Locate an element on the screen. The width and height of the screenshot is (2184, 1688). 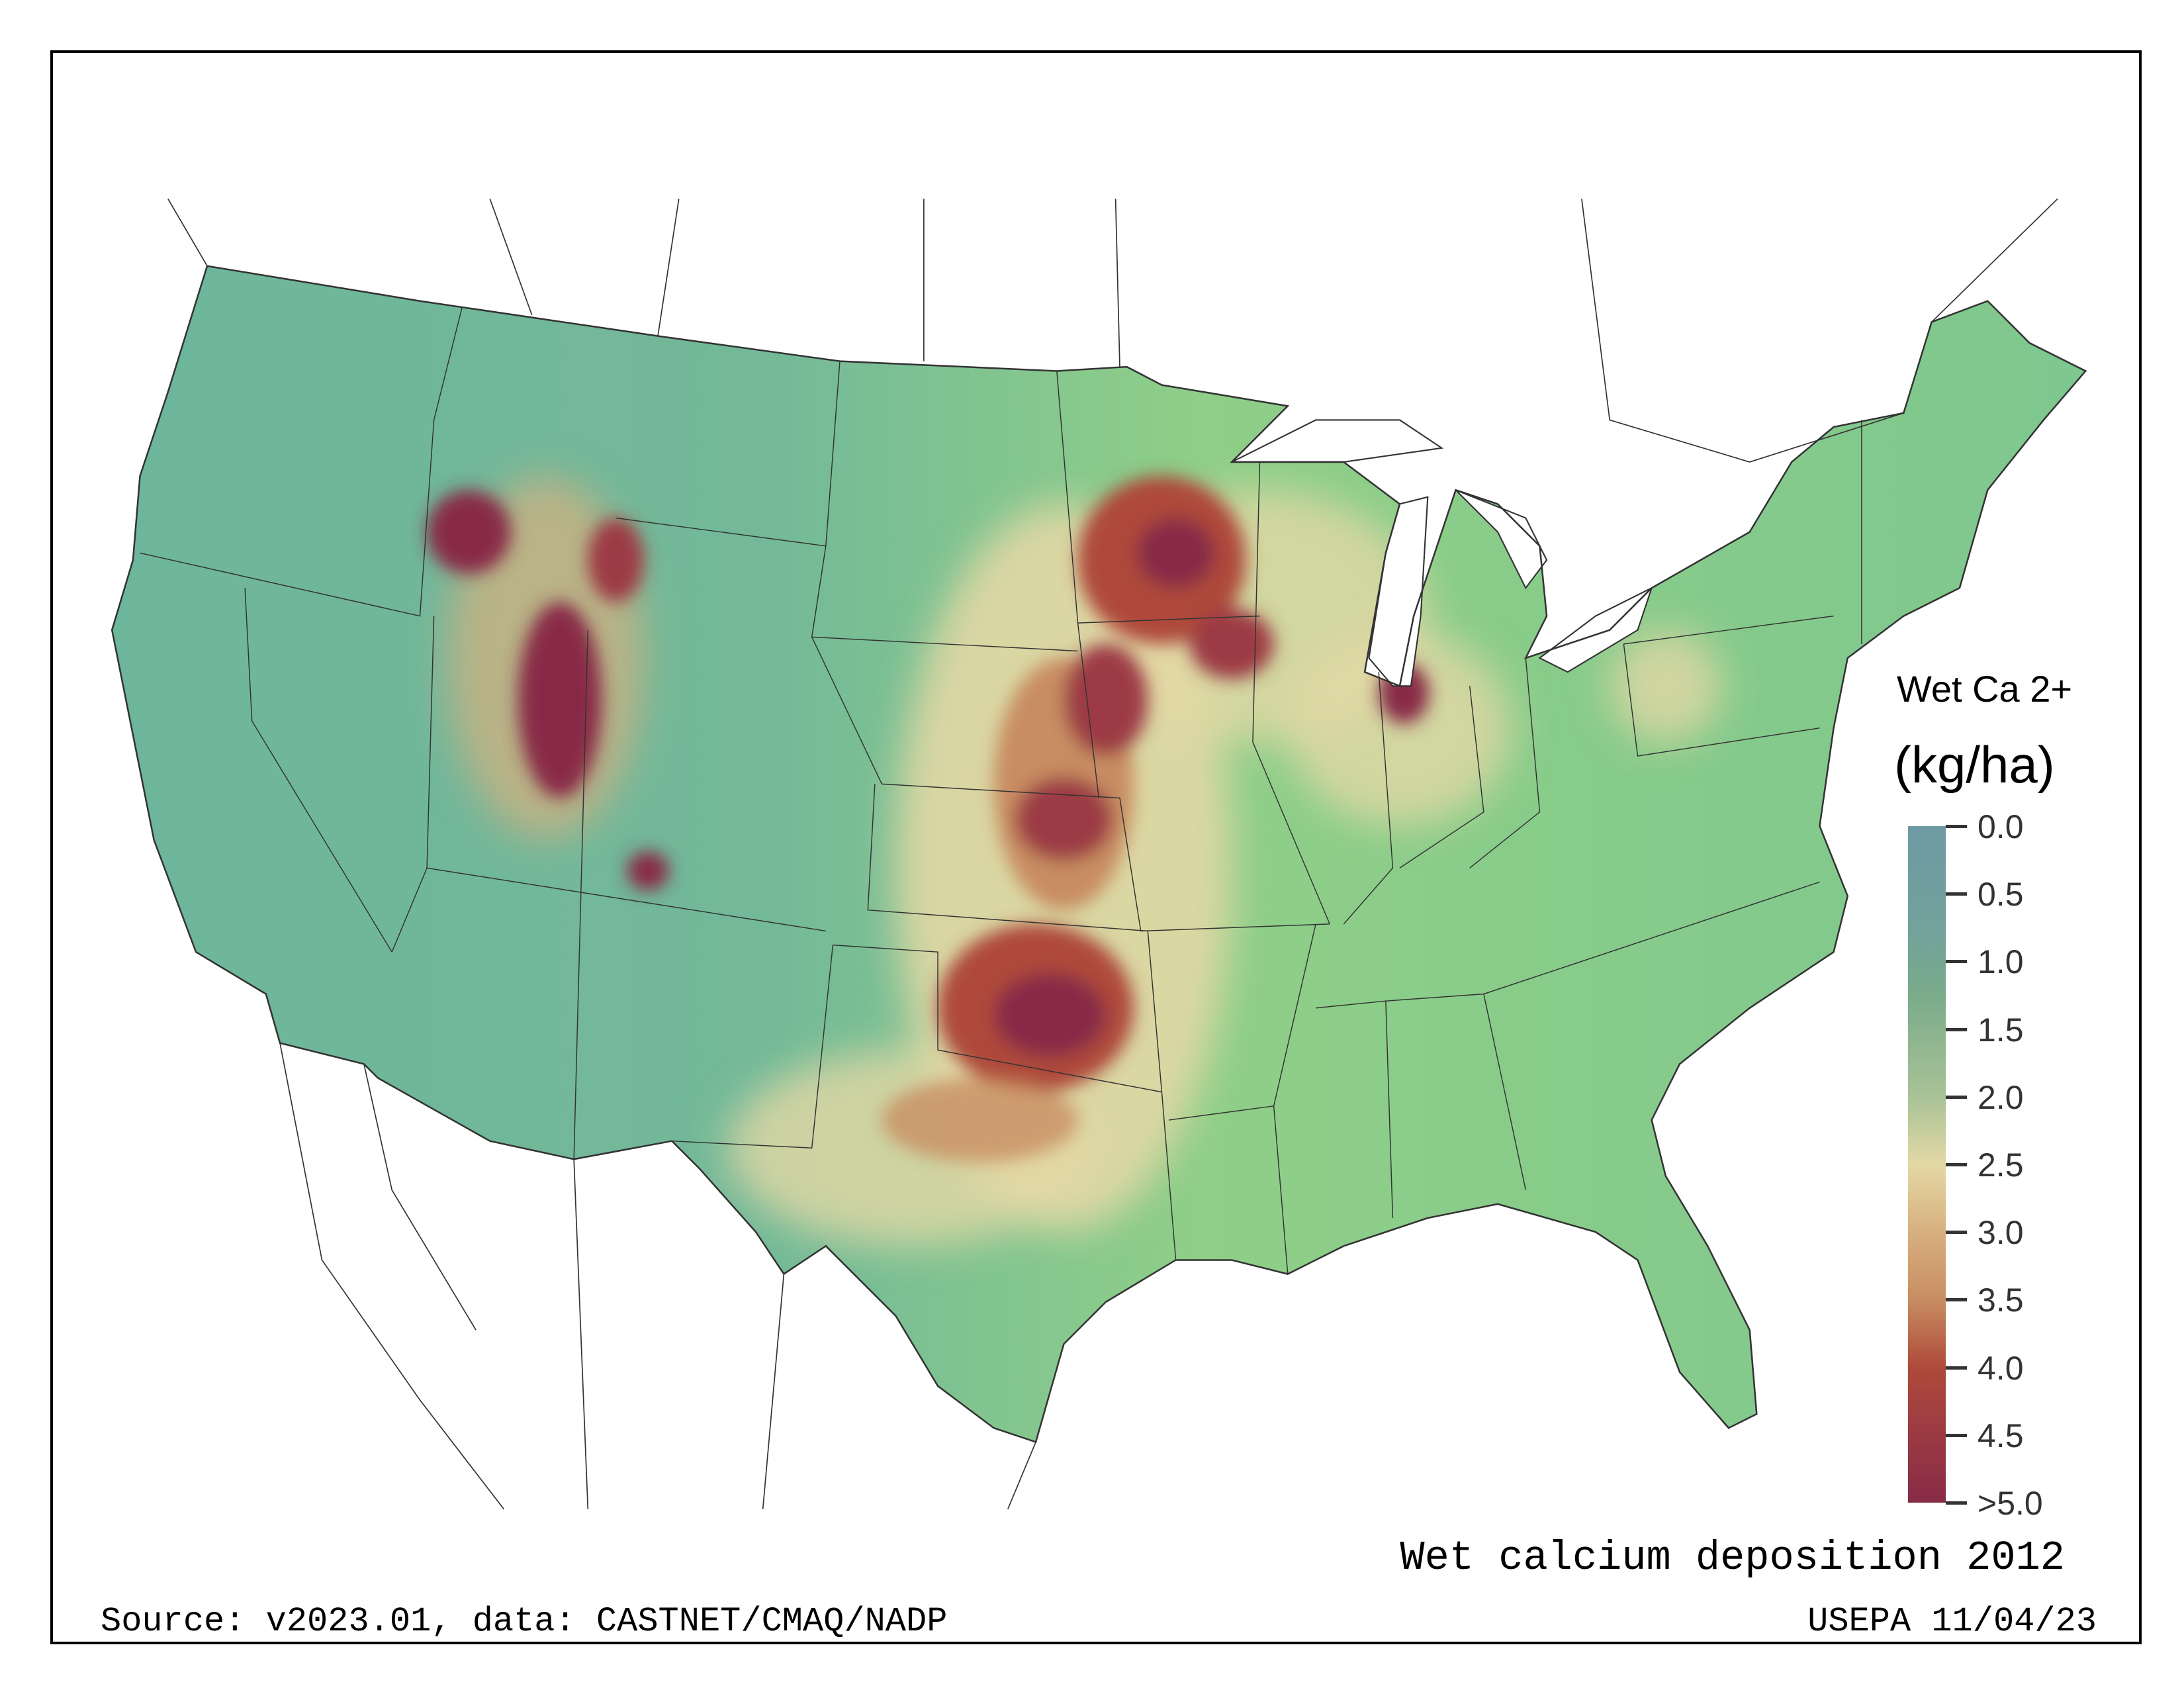
legend-tick-label: 3.0 is located at coordinates (2001, 1233).